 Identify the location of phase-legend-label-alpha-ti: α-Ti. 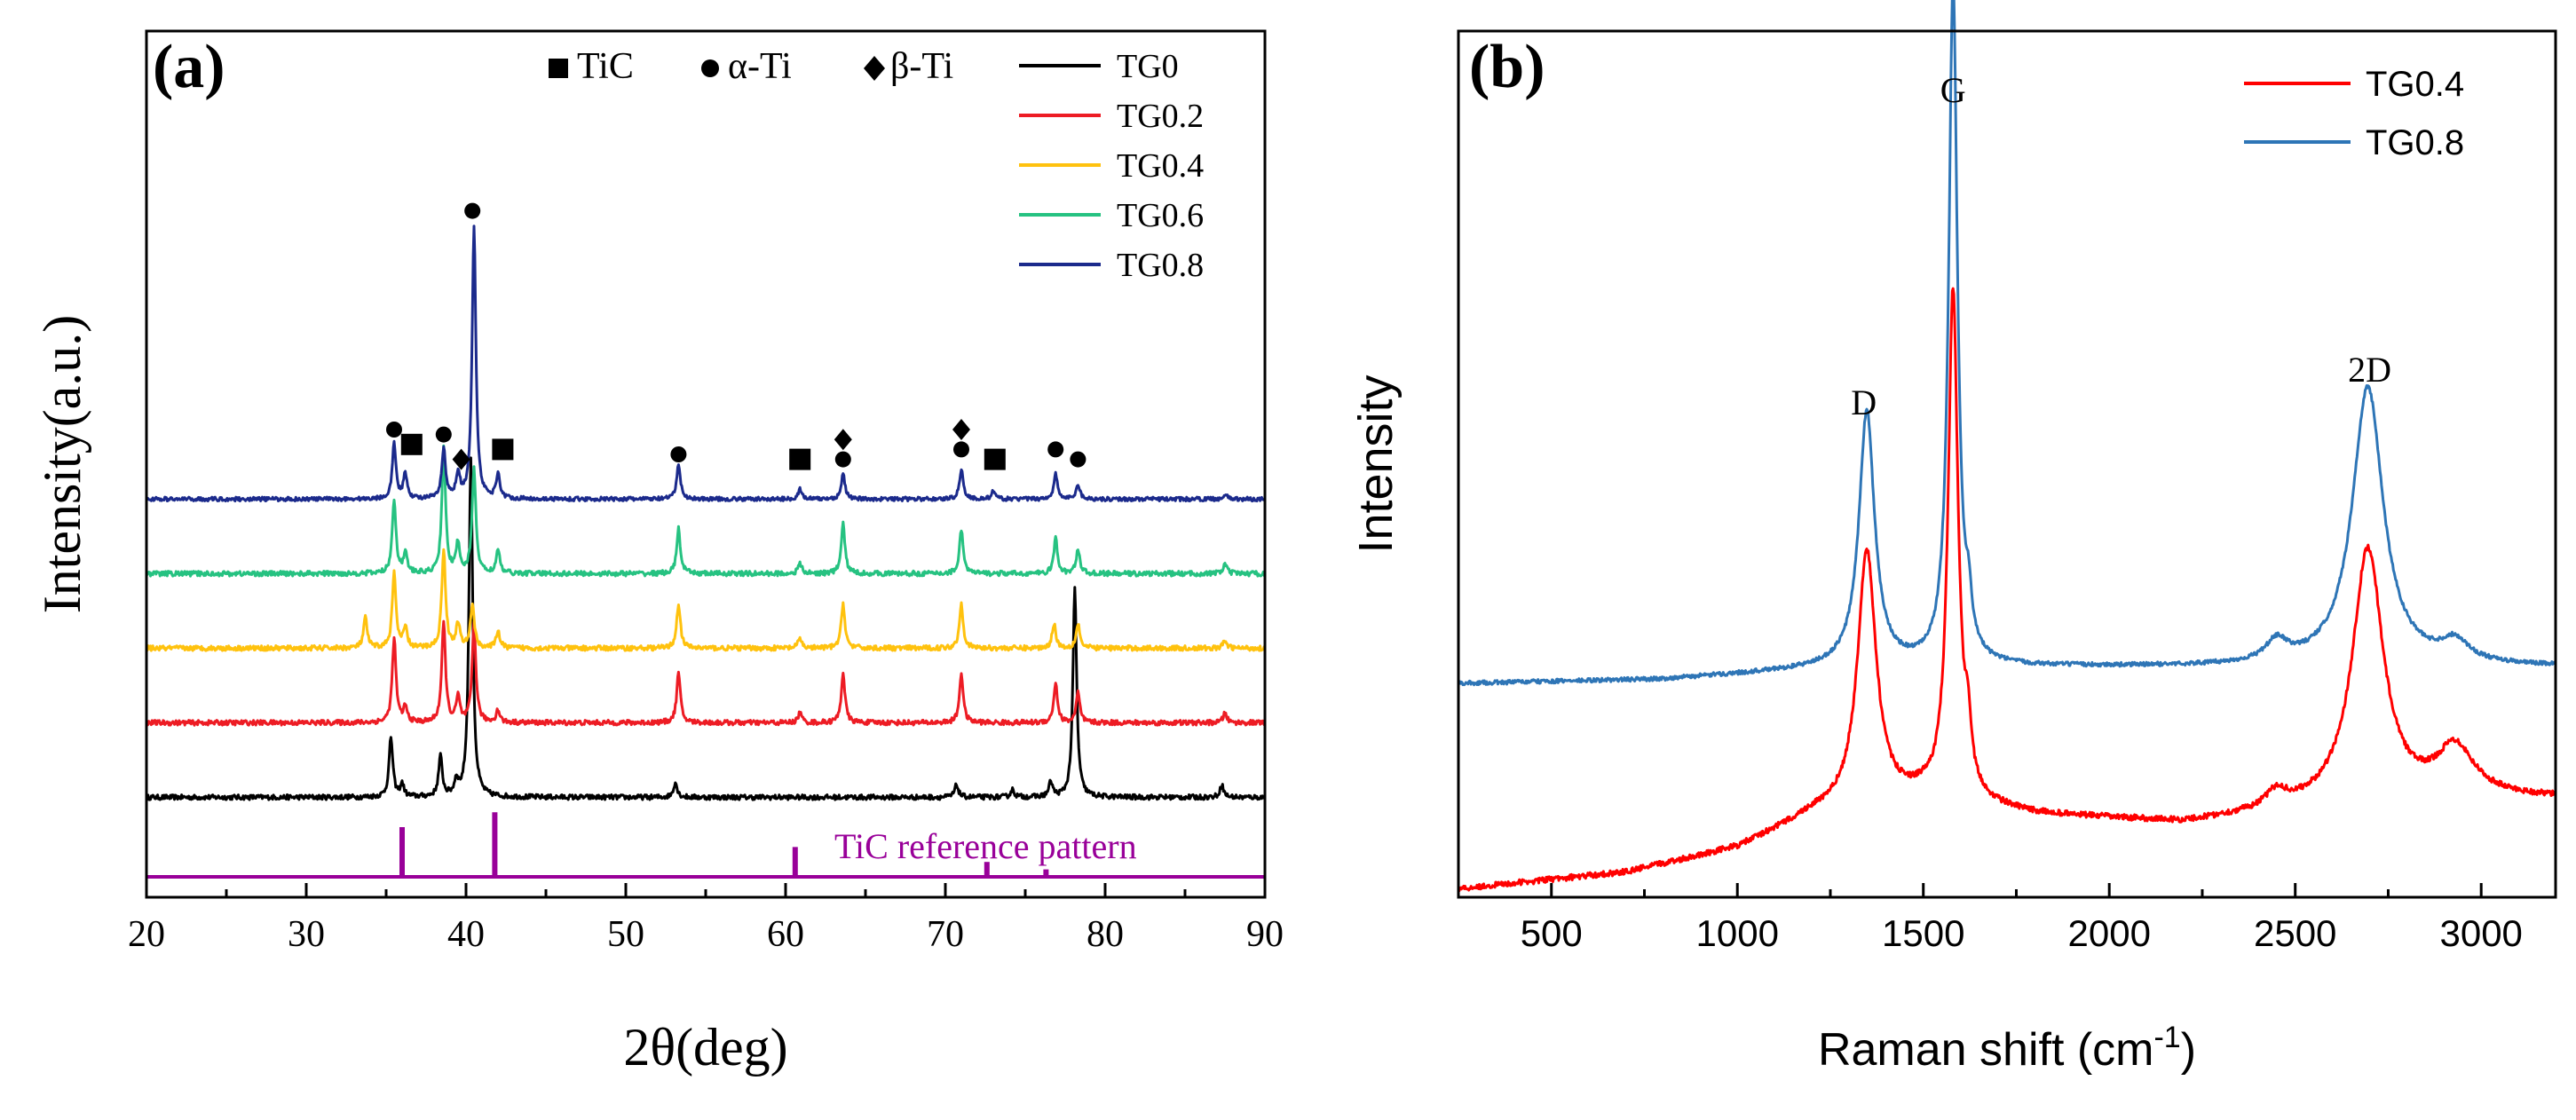
(760, 66).